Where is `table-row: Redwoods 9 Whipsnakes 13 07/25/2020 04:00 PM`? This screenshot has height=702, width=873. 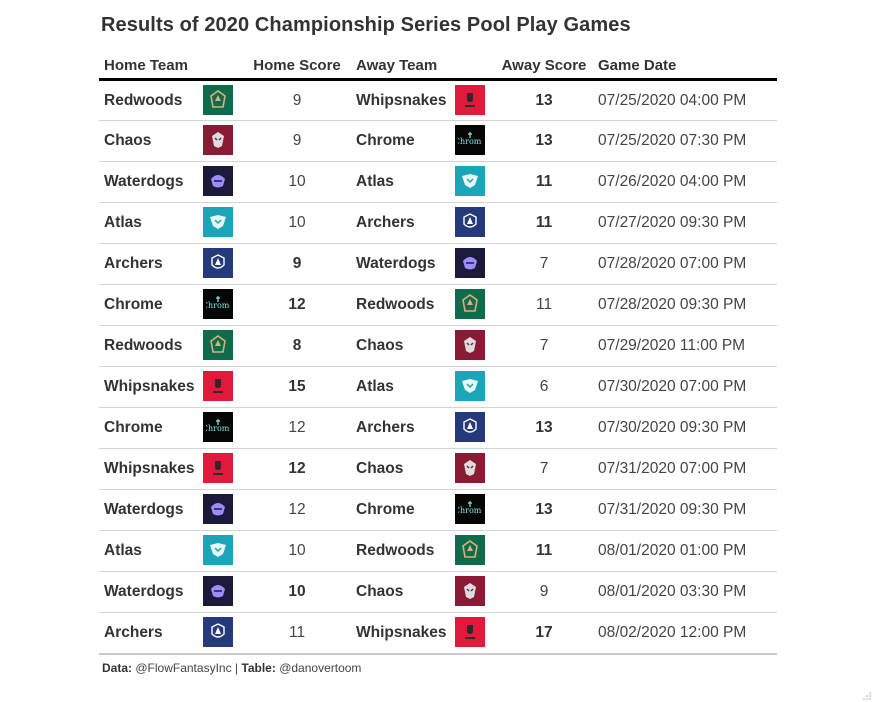
table-row: Redwoods 9 Whipsnakes 13 07/25/2020 04:00 PM is located at coordinates (438, 100).